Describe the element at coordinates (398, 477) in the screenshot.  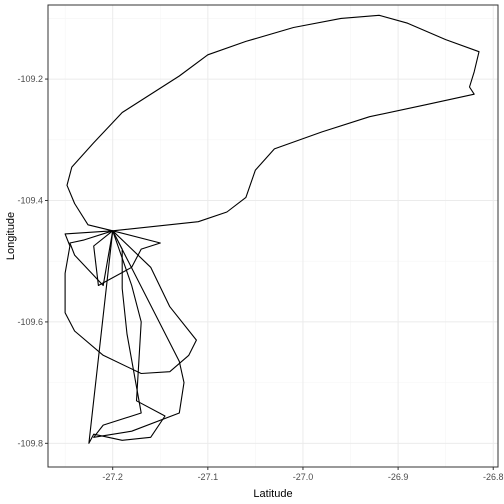
I see `x-tick-label: -26.9` at that location.